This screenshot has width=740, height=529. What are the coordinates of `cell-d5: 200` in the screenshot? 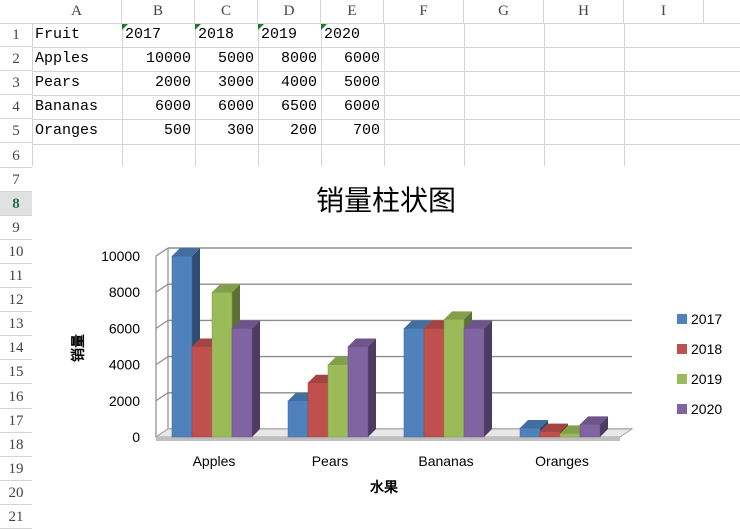 It's located at (303, 131).